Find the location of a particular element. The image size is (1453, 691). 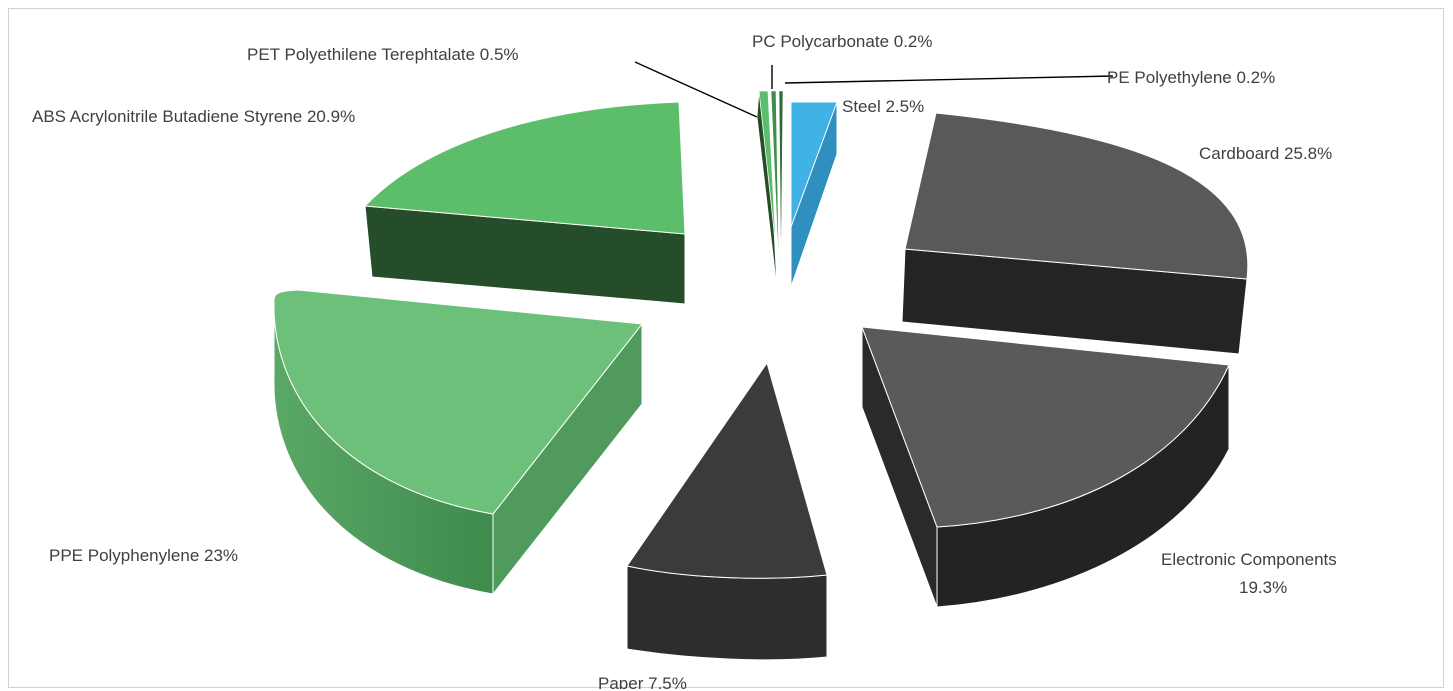

slice-steel is located at coordinates (814, 194).